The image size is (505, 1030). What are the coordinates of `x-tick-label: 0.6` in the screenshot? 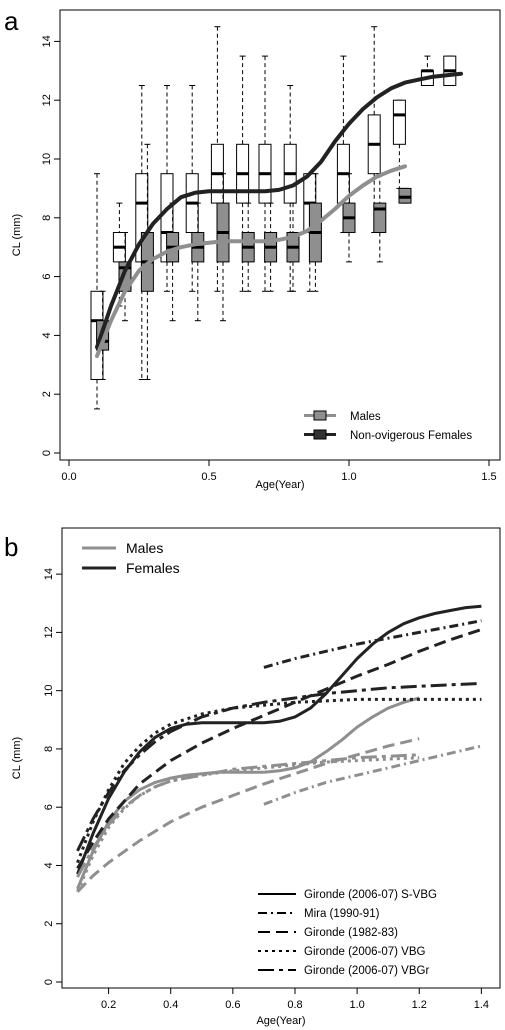 It's located at (232, 1005).